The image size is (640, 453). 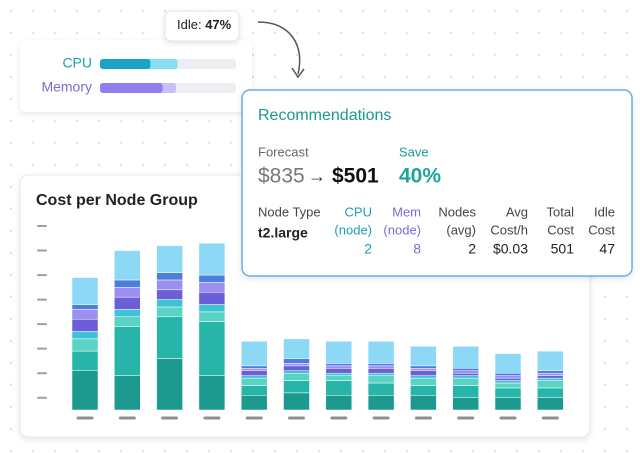 What do you see at coordinates (66, 87) in the screenshot?
I see `resource-label: Memory` at bounding box center [66, 87].